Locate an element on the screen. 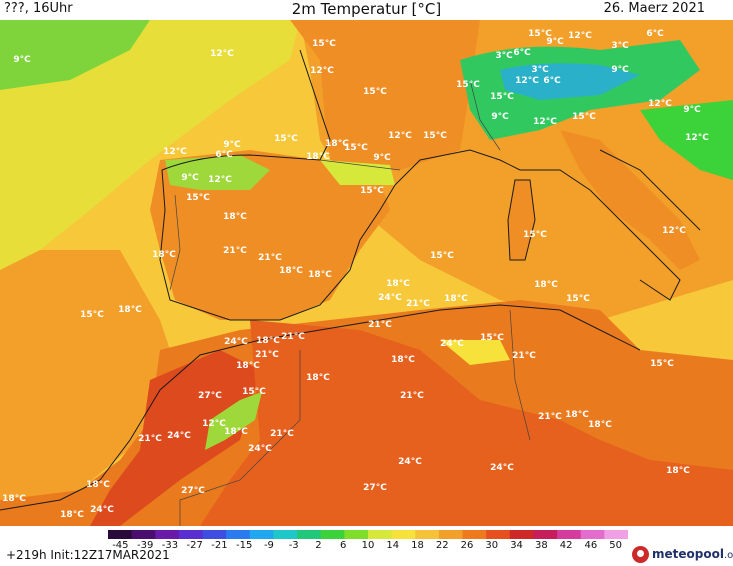 The width and height of the screenshot is (733, 566). sardinia-coast is located at coordinates (521, 220).